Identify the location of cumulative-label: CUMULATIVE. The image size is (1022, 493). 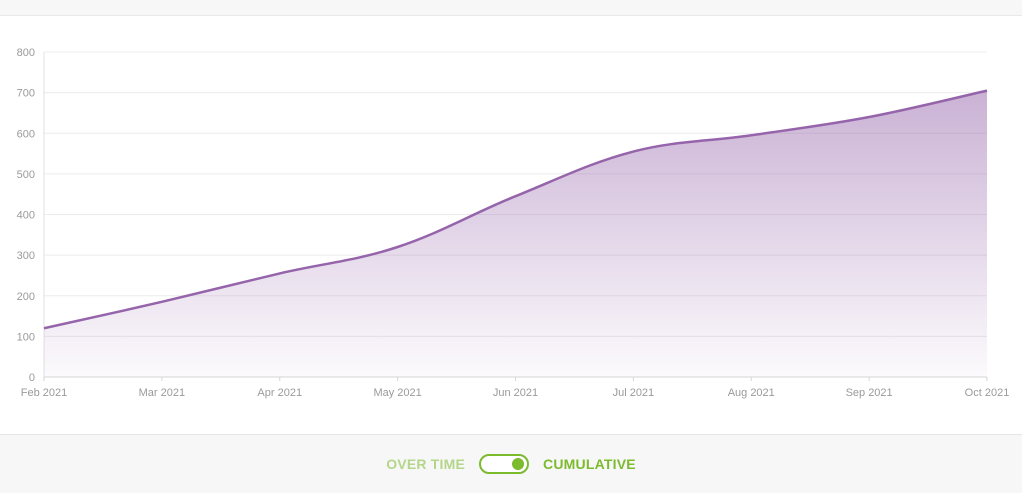
(589, 464).